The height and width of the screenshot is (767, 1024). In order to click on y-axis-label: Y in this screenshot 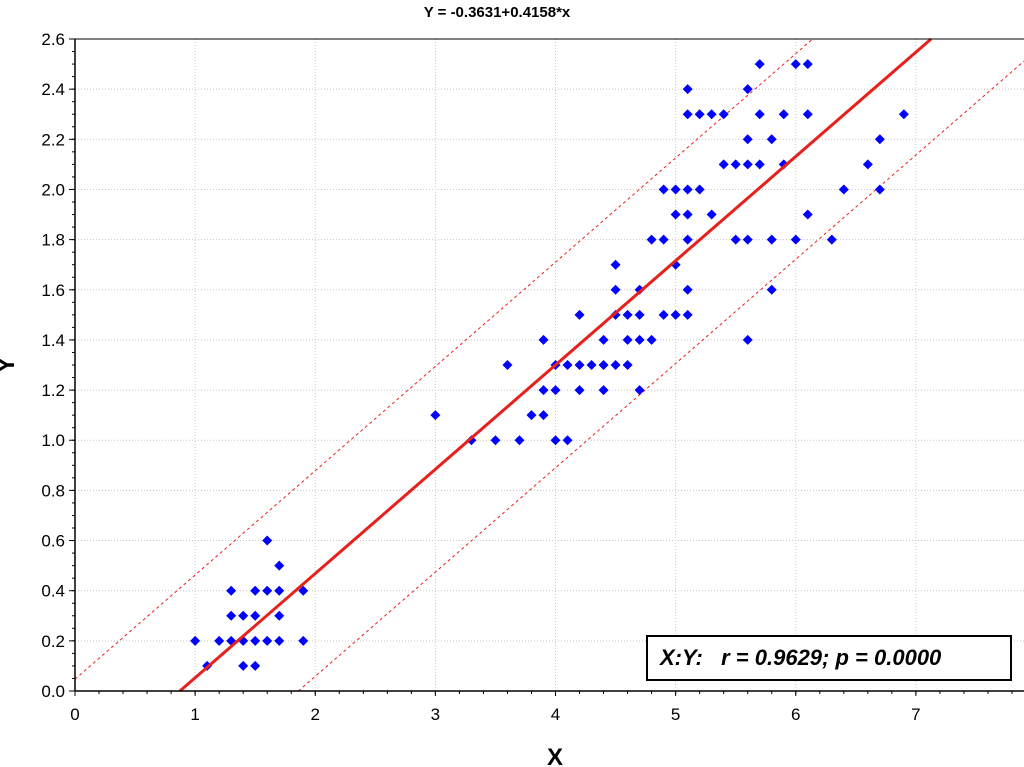, I will do `click(10, 365)`.